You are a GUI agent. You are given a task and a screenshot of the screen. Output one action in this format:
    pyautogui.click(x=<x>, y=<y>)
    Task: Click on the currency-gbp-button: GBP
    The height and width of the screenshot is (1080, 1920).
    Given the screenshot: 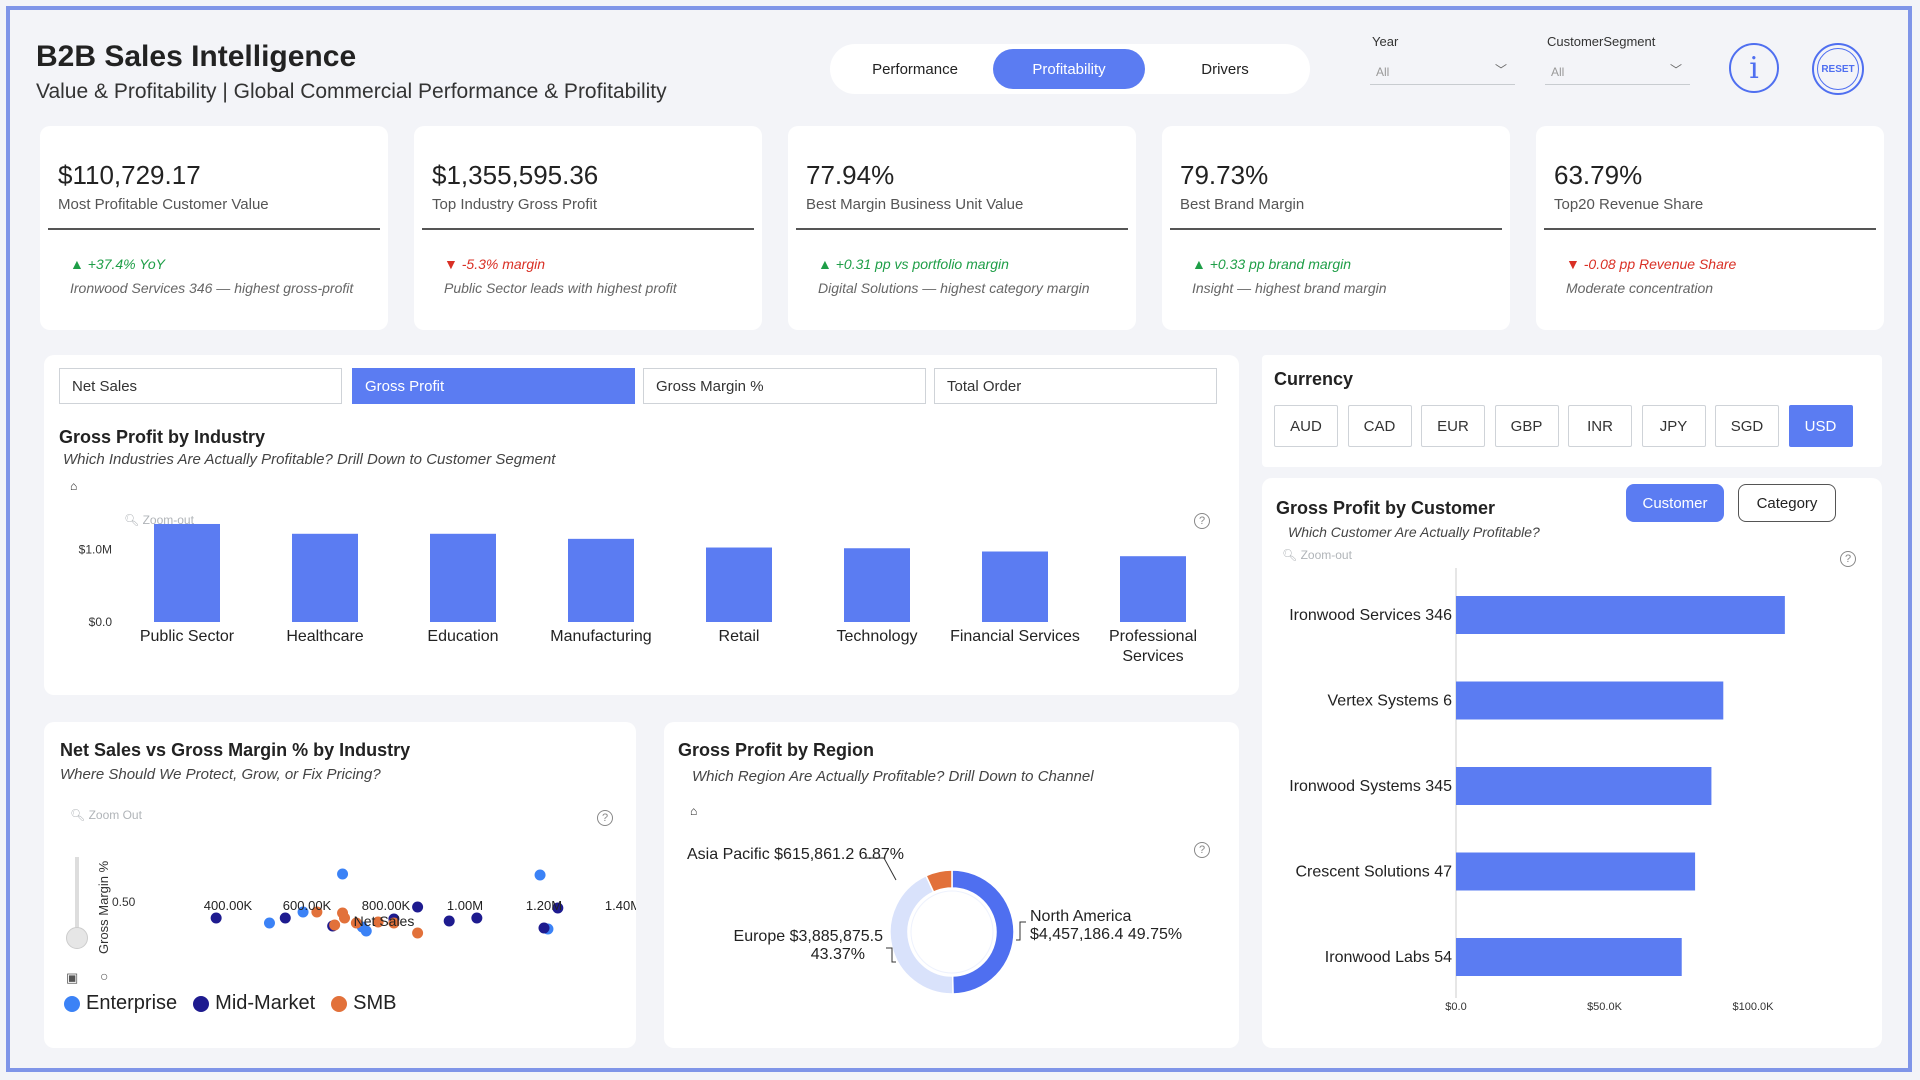 What is the action you would take?
    pyautogui.click(x=1526, y=426)
    